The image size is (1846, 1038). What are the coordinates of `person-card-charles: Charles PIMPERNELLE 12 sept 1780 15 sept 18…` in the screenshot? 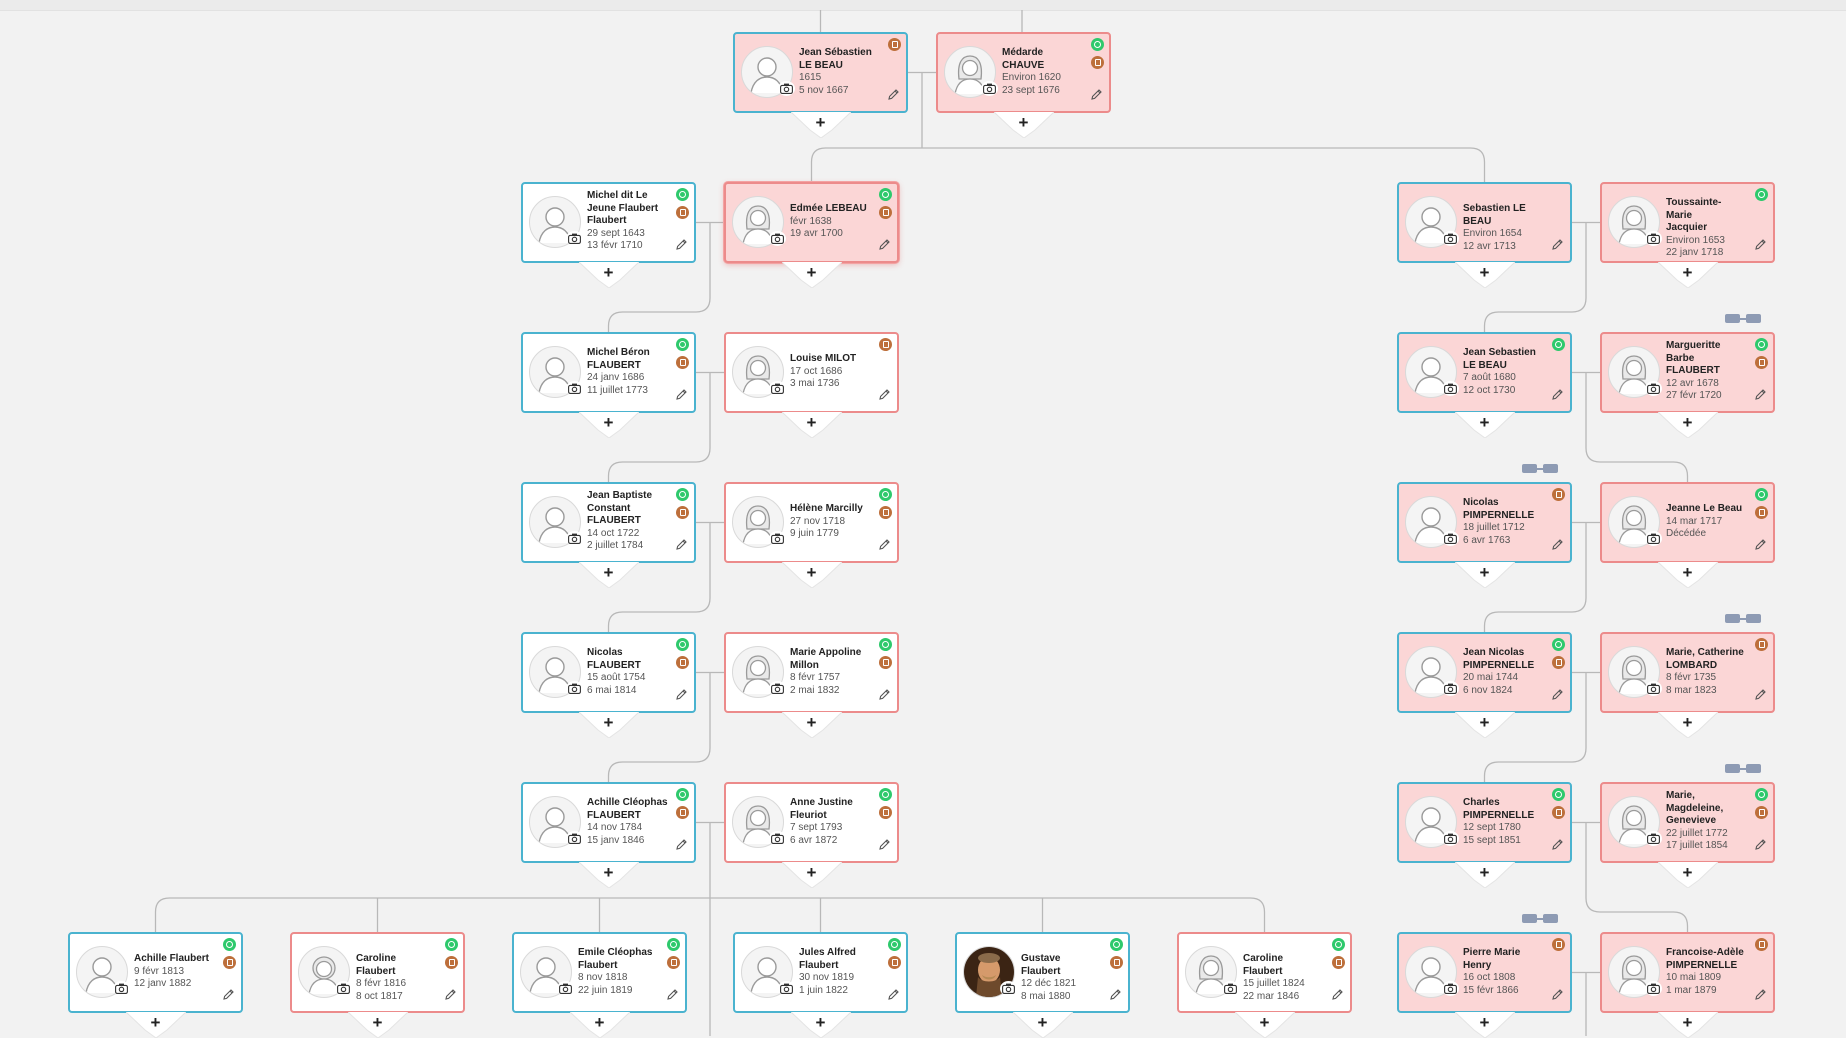 It's located at (1484, 822).